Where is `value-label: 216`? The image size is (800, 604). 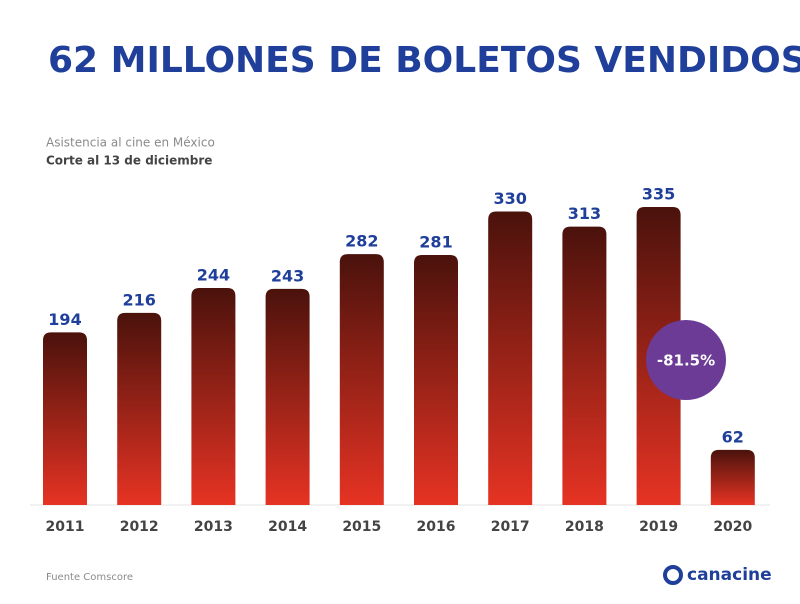
value-label: 216 is located at coordinates (138, 299).